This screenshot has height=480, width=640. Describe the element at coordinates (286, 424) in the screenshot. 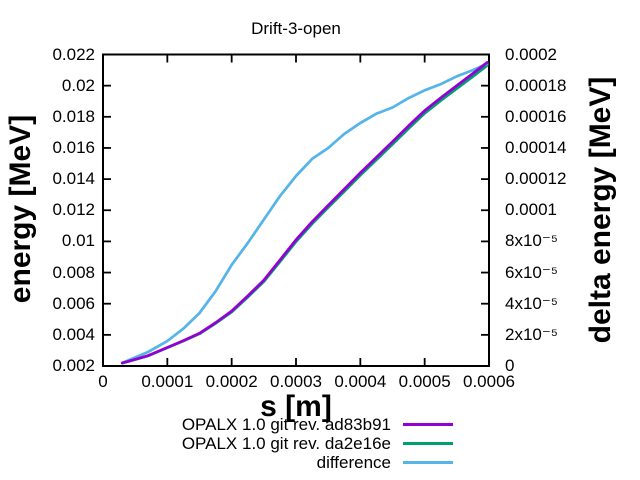

I see `legend-entry-label: OPALX 1.0 git rev. ad83b91` at that location.